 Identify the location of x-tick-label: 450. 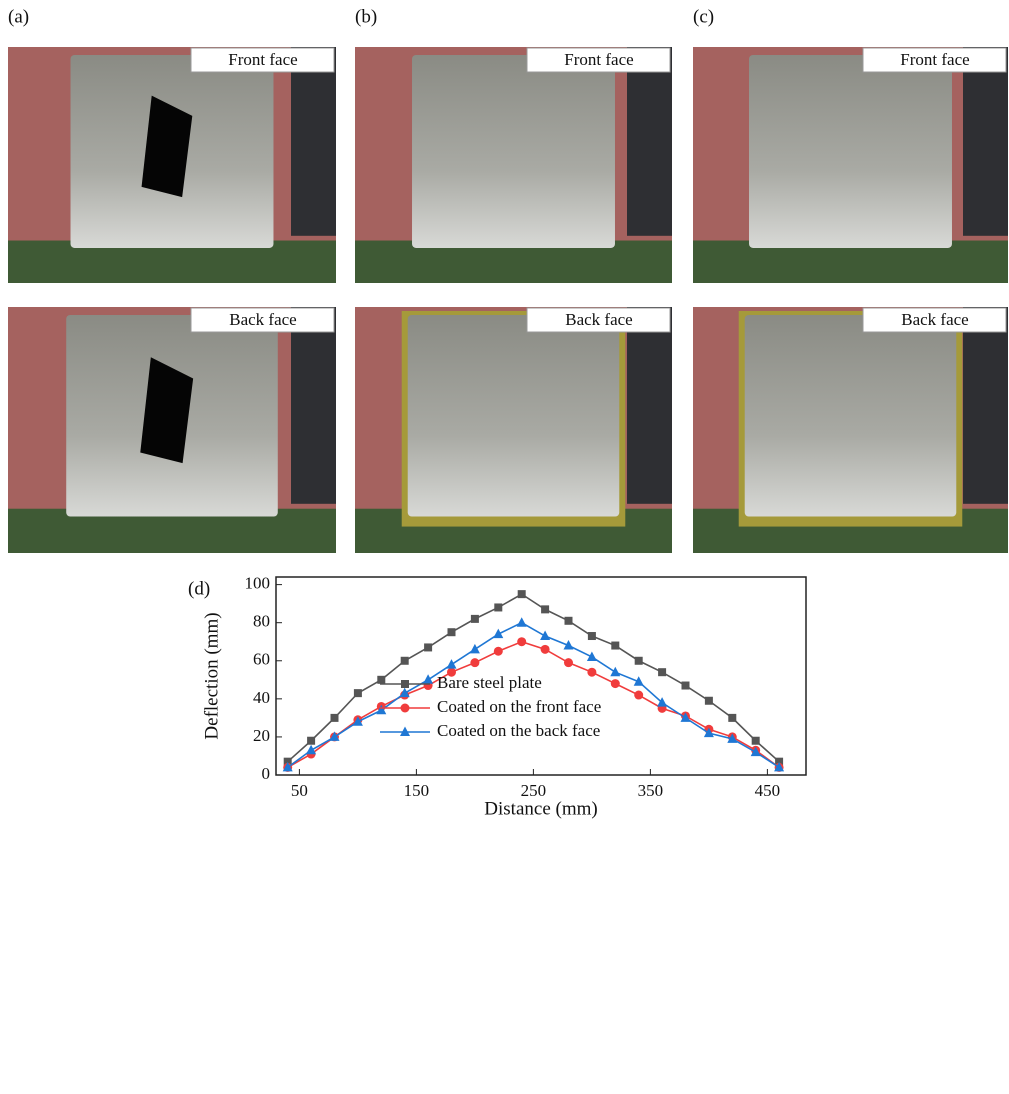
(768, 790).